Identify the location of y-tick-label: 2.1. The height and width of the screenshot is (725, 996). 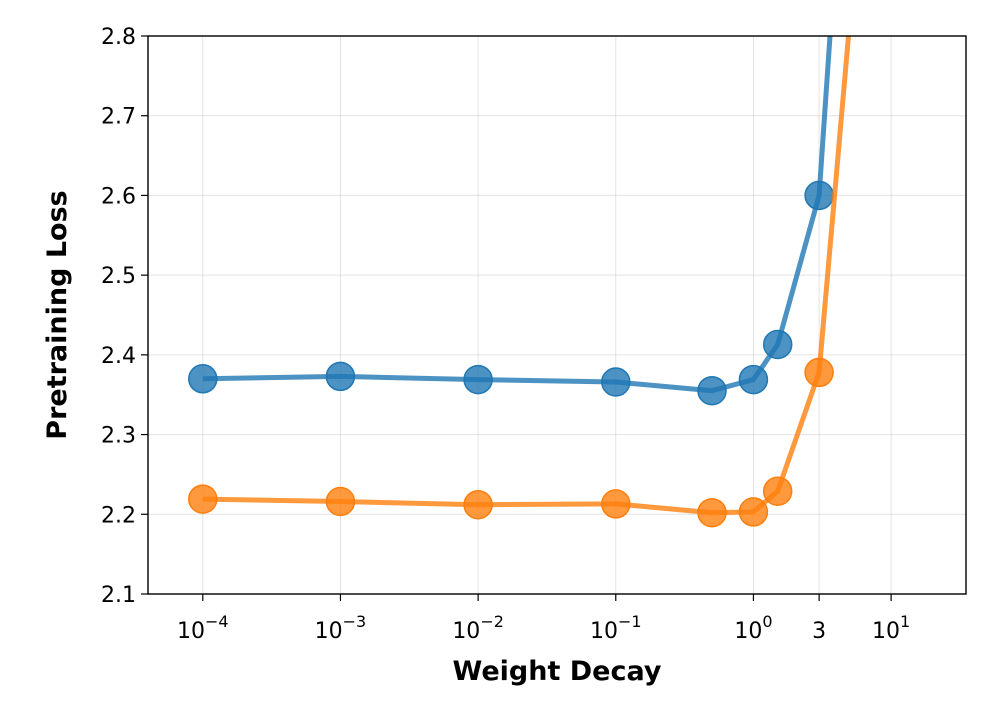
(118, 595).